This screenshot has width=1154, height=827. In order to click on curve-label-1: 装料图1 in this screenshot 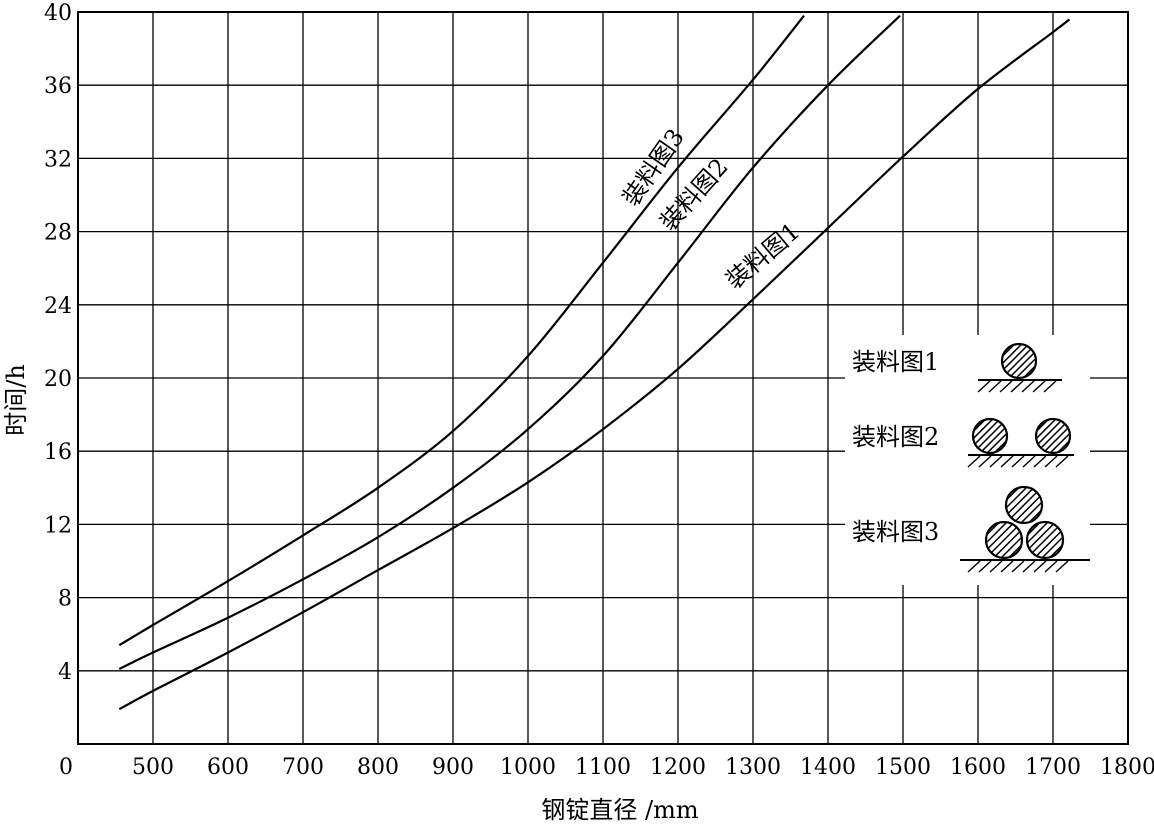, I will do `click(762, 256)`.